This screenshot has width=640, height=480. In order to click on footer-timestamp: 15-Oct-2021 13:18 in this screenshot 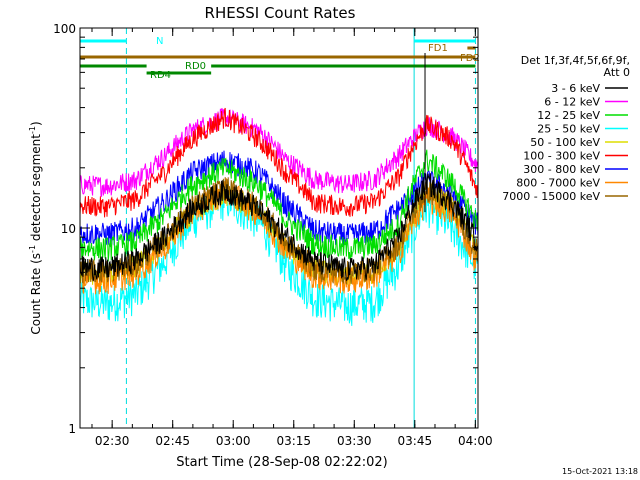, I will do `click(600, 471)`.